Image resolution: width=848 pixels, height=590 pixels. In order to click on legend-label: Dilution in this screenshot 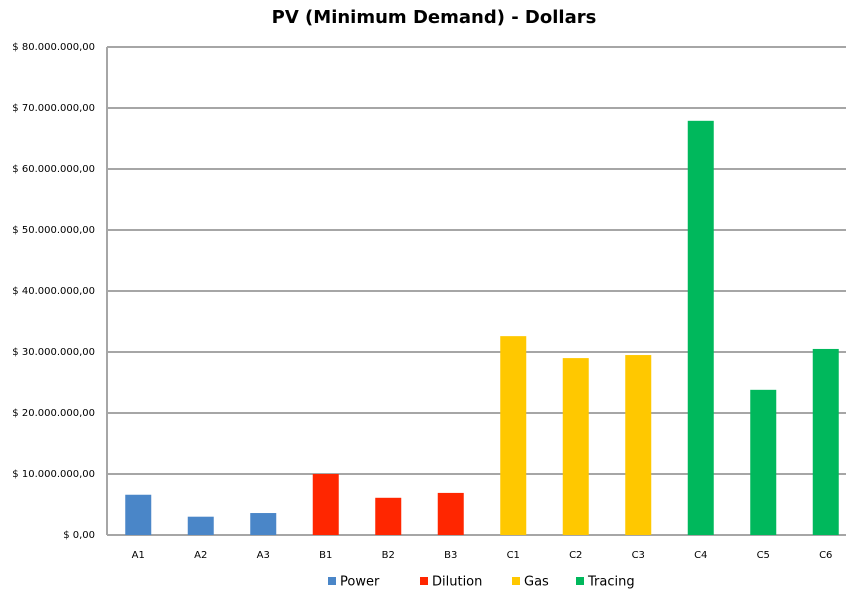, I will do `click(457, 582)`.